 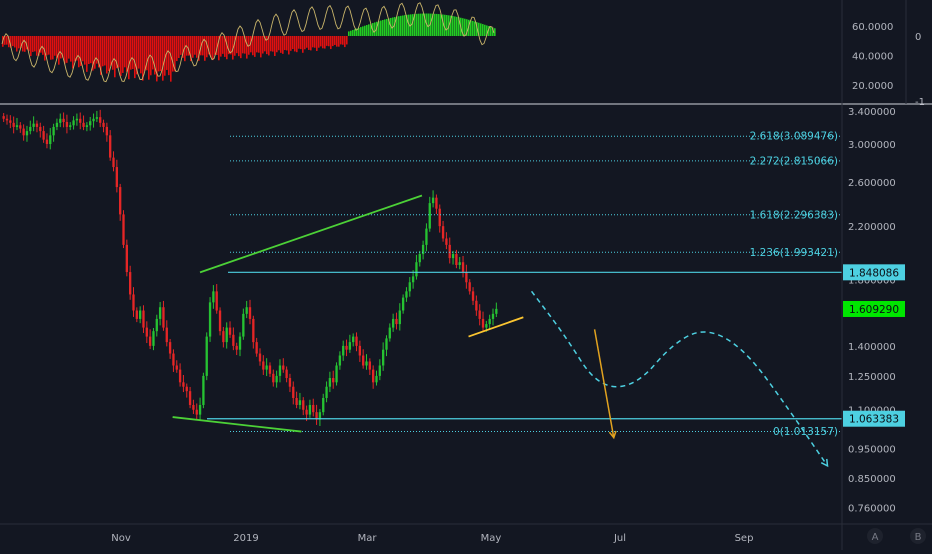 What do you see at coordinates (874, 308) in the screenshot?
I see `price-label-box` at bounding box center [874, 308].